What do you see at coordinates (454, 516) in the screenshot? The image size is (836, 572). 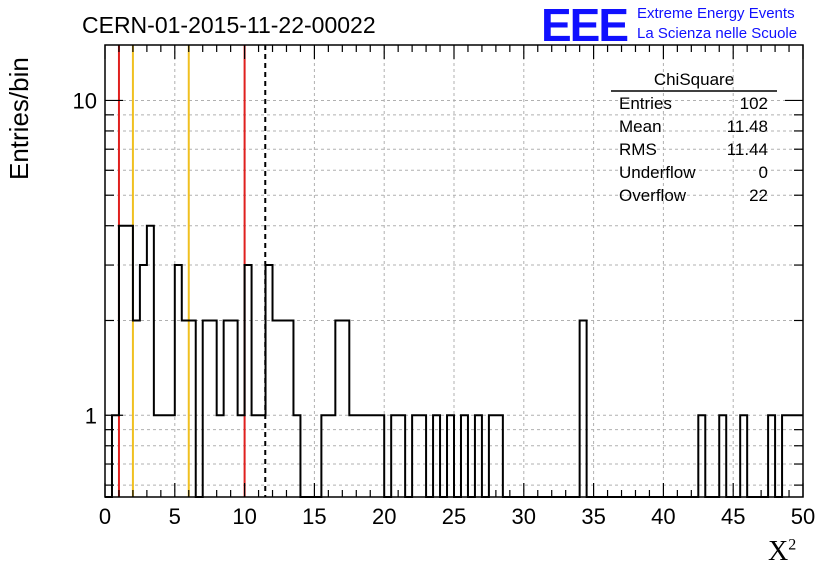 I see `x-tick-label: 25` at bounding box center [454, 516].